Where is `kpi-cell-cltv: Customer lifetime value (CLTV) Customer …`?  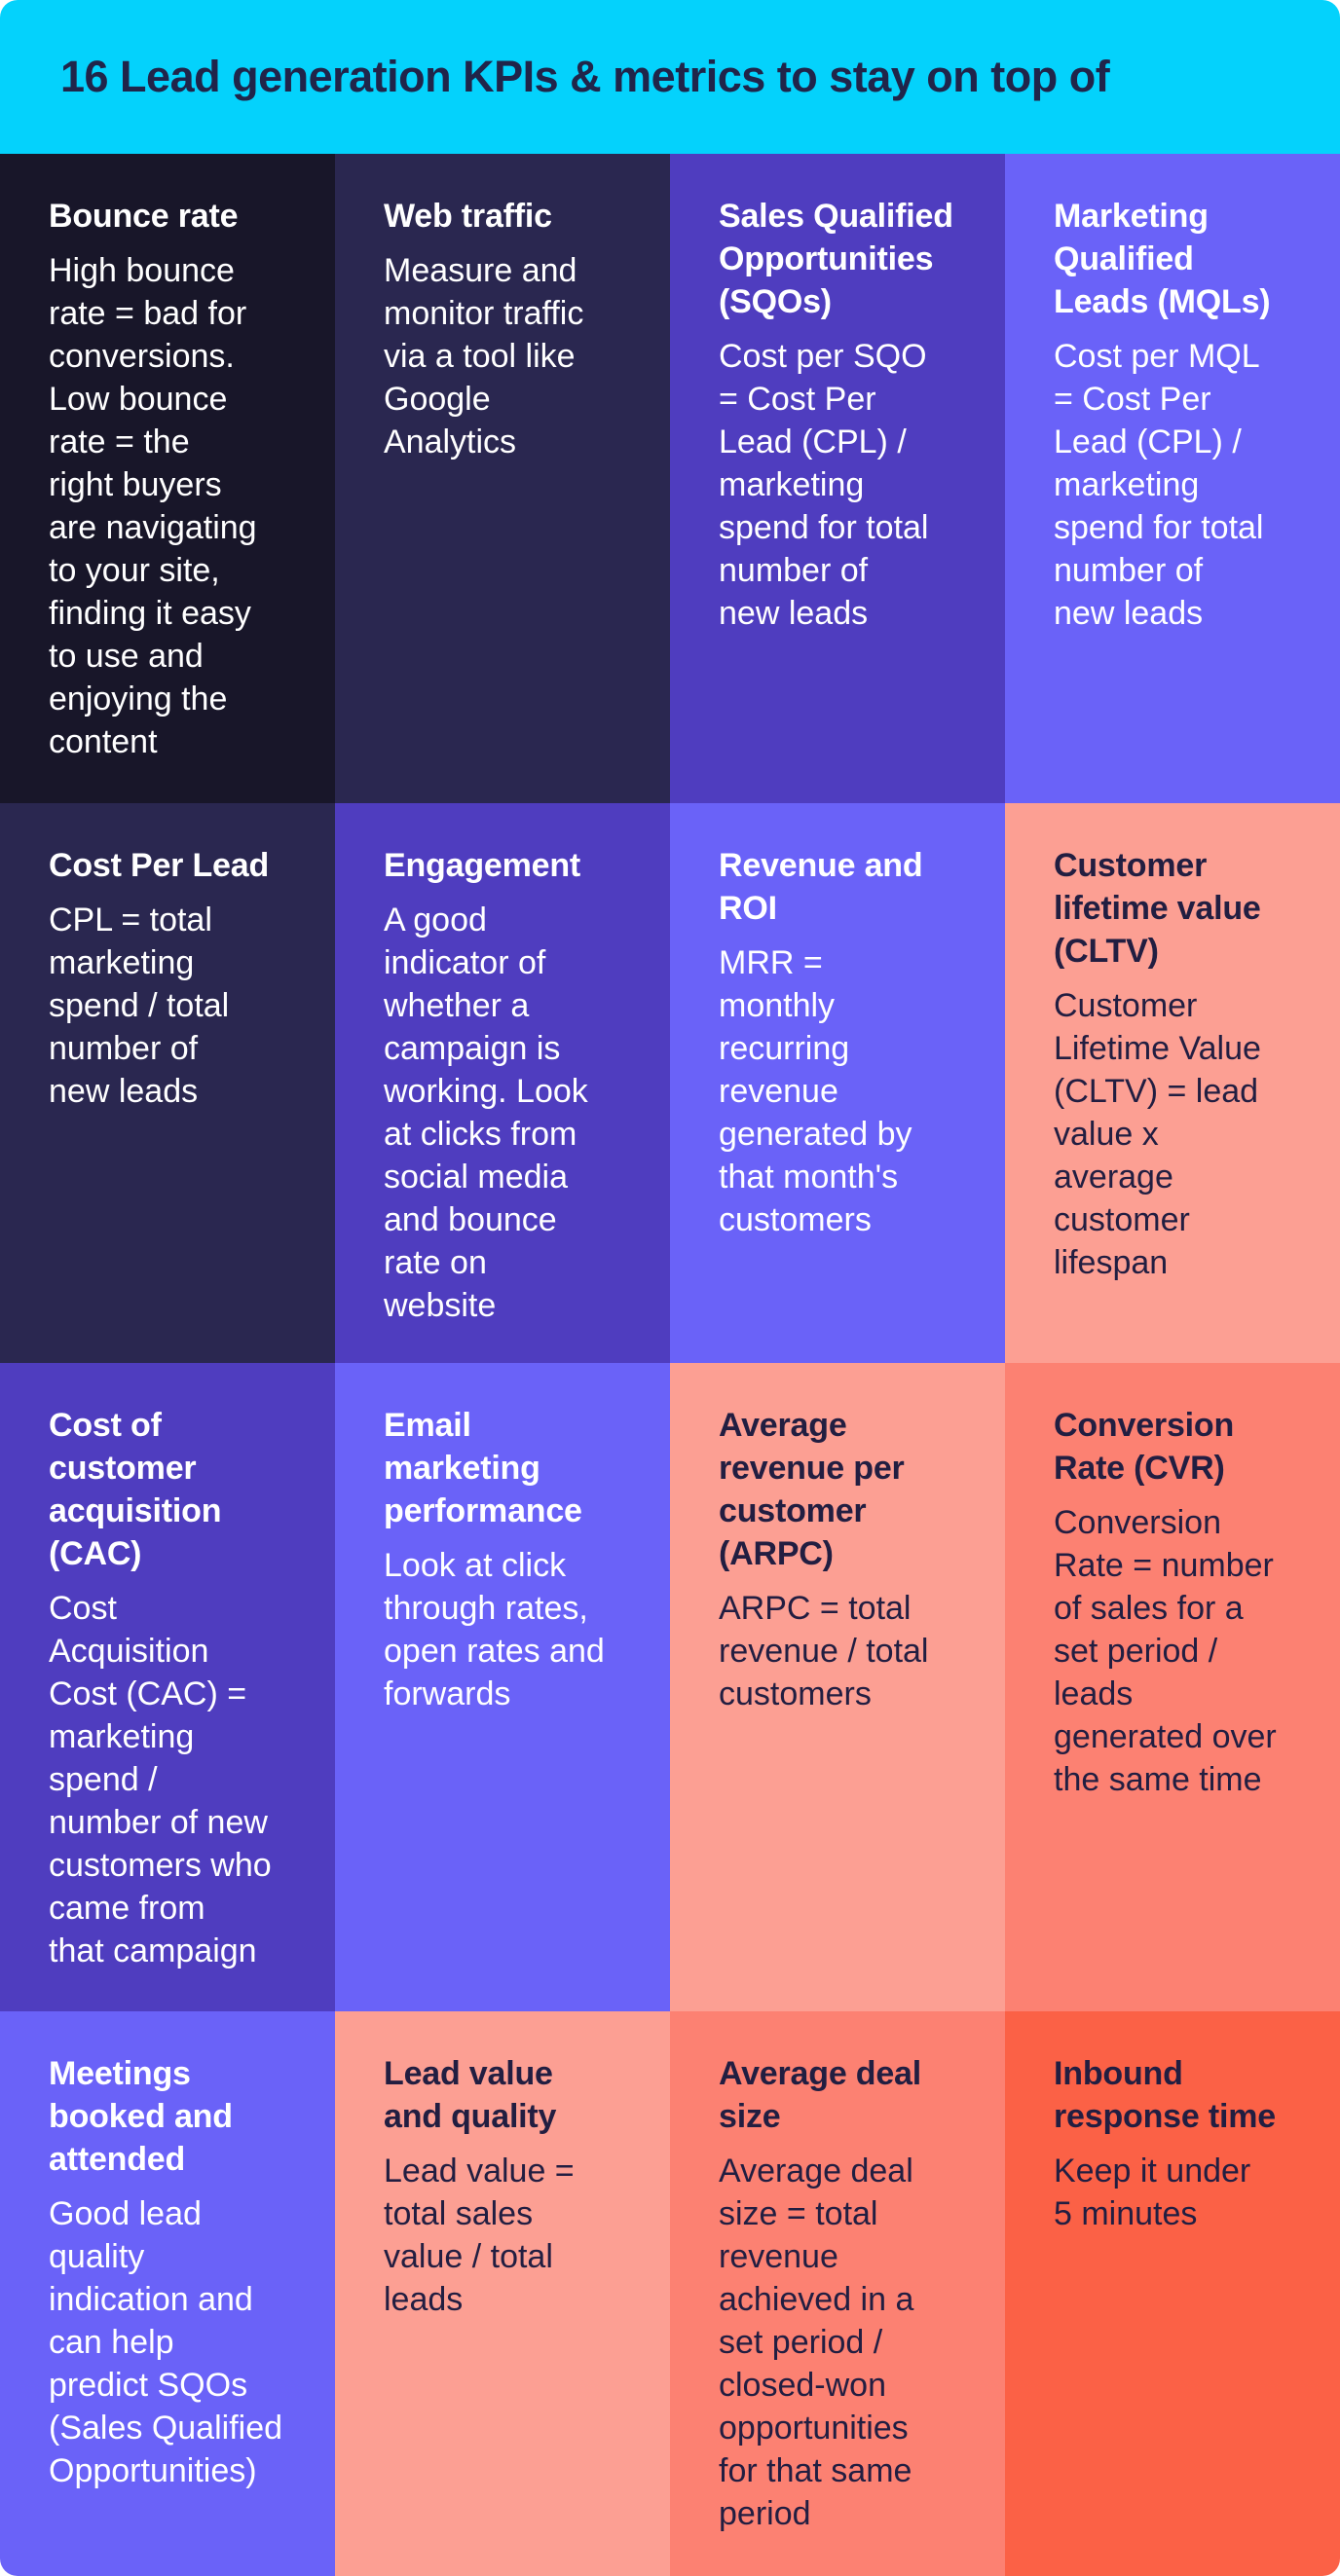
kpi-cell-cltv: Customer lifetime value (CLTV) Customer … is located at coordinates (1172, 1083).